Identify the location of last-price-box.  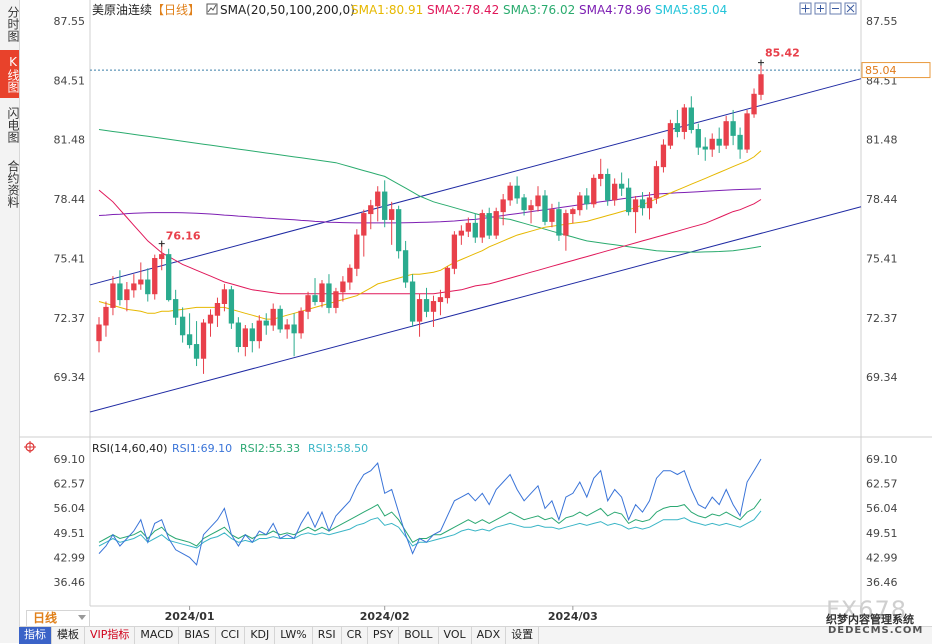
(896, 70).